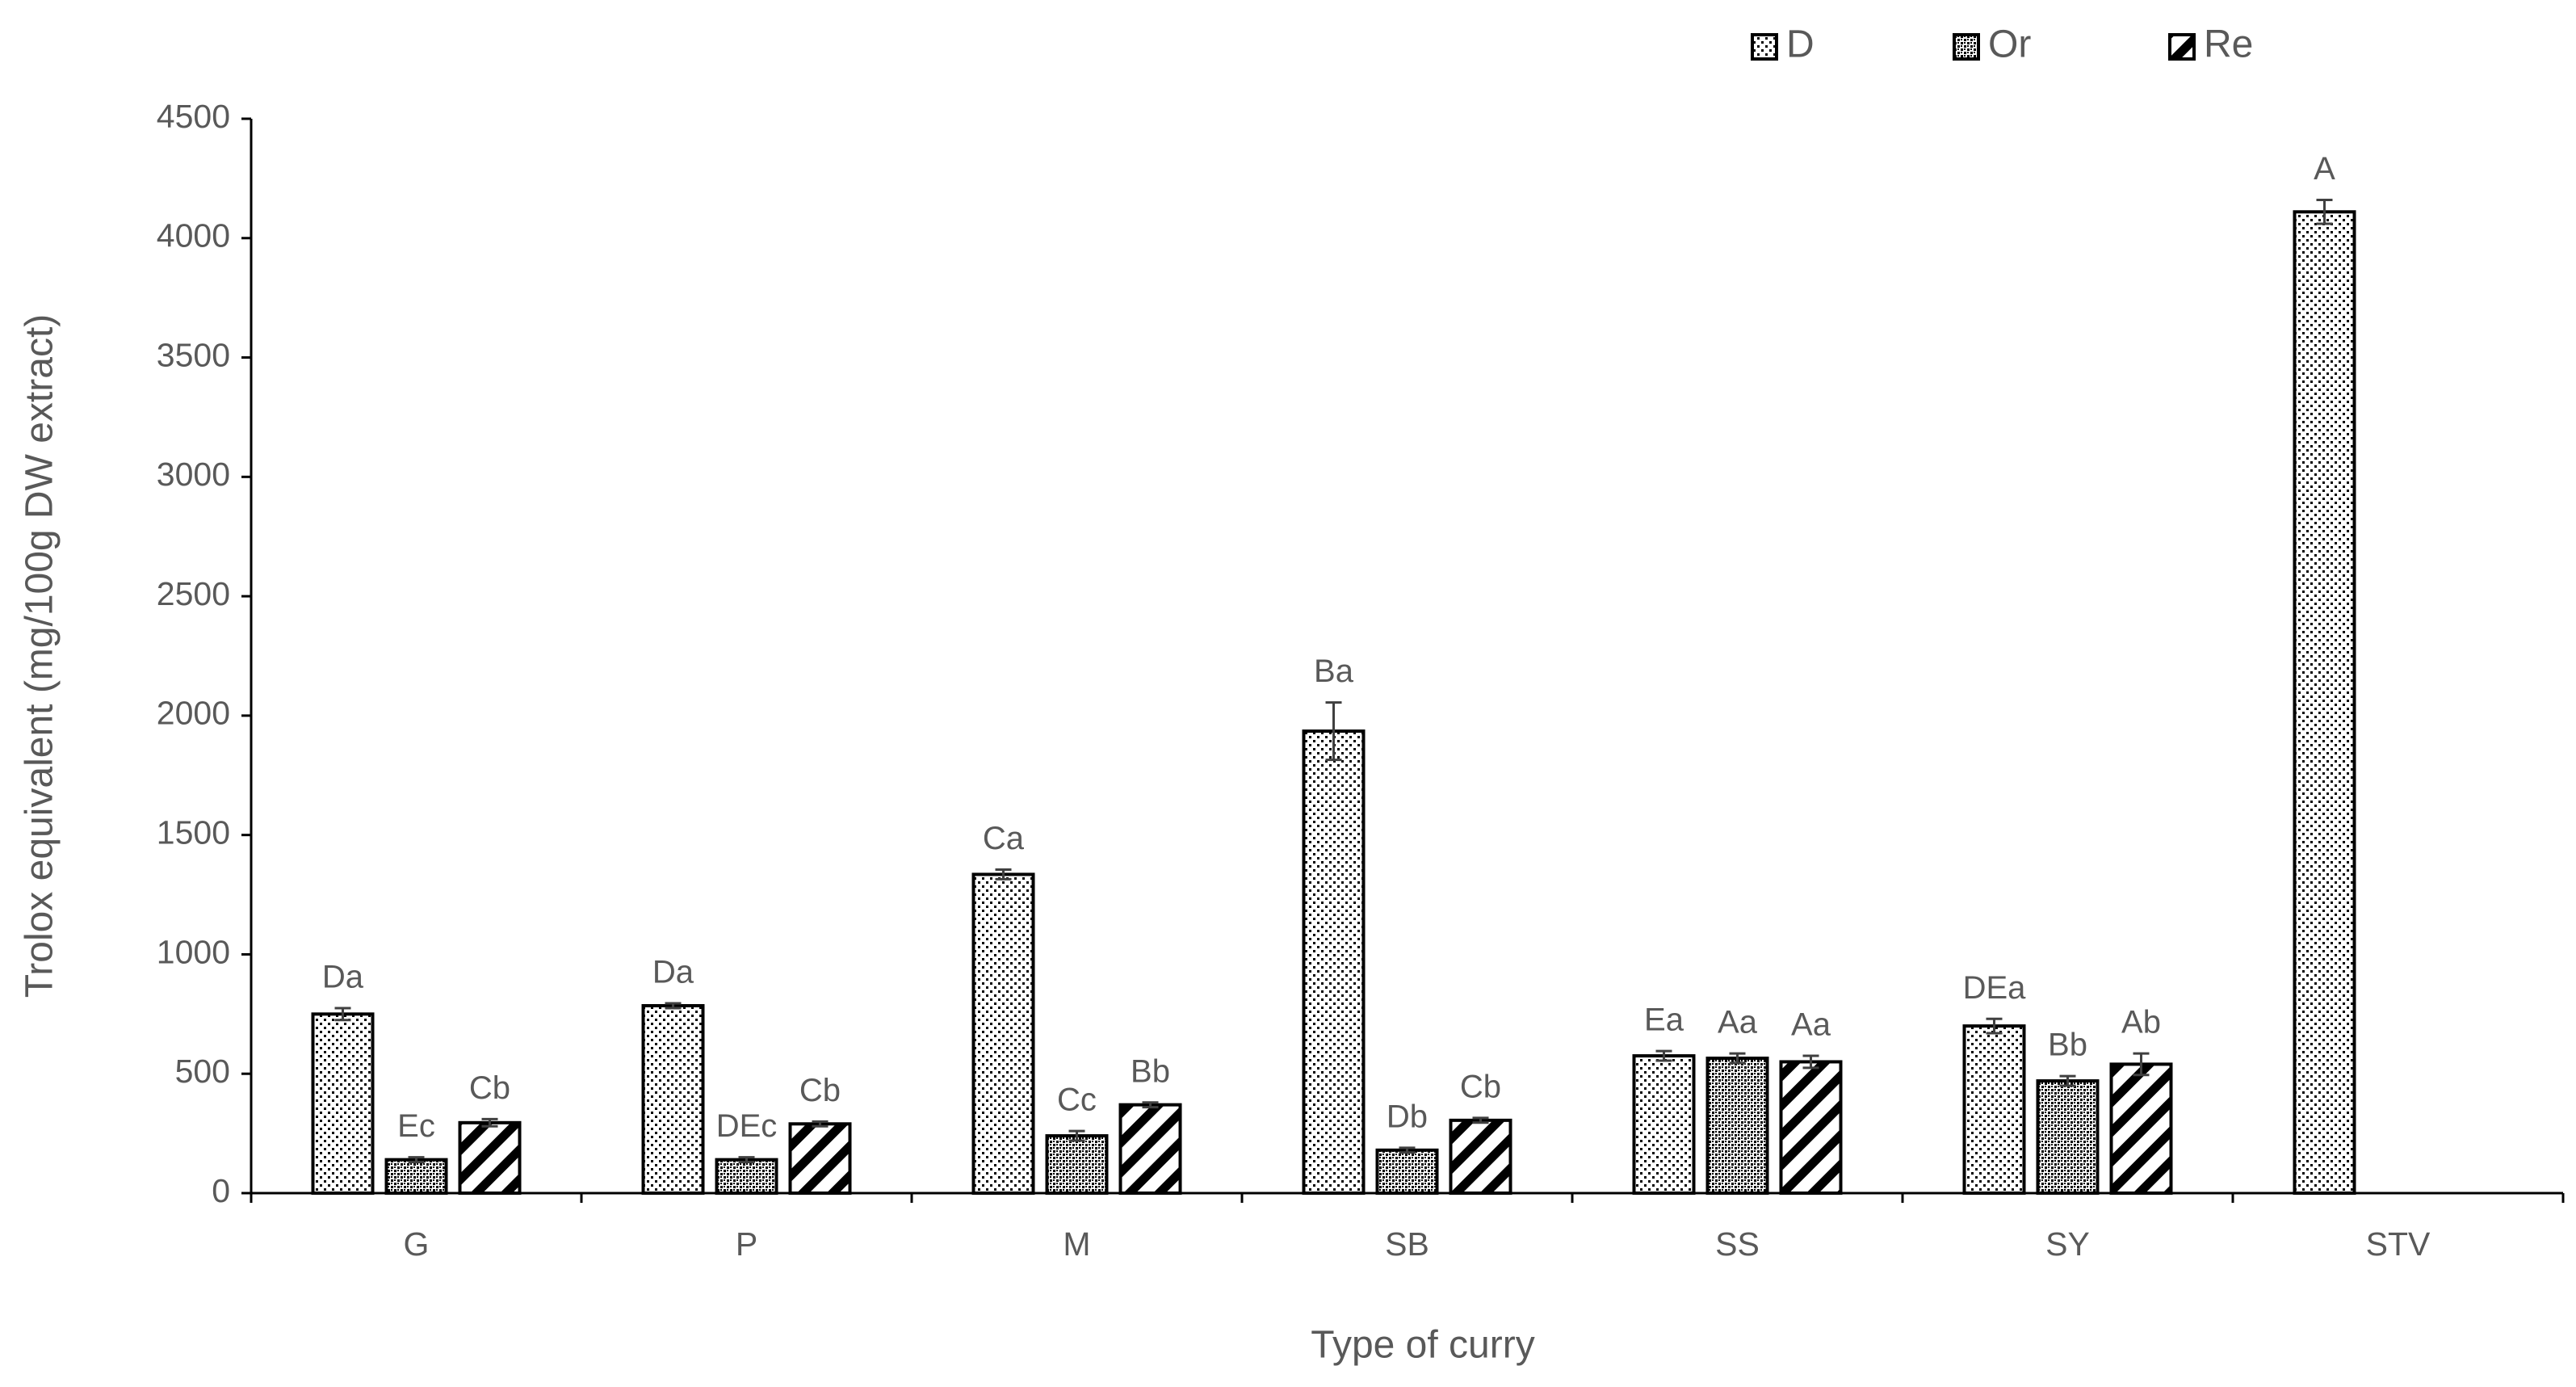  Describe the element at coordinates (416, 1126) in the screenshot. I see `data-label: Ec` at that location.